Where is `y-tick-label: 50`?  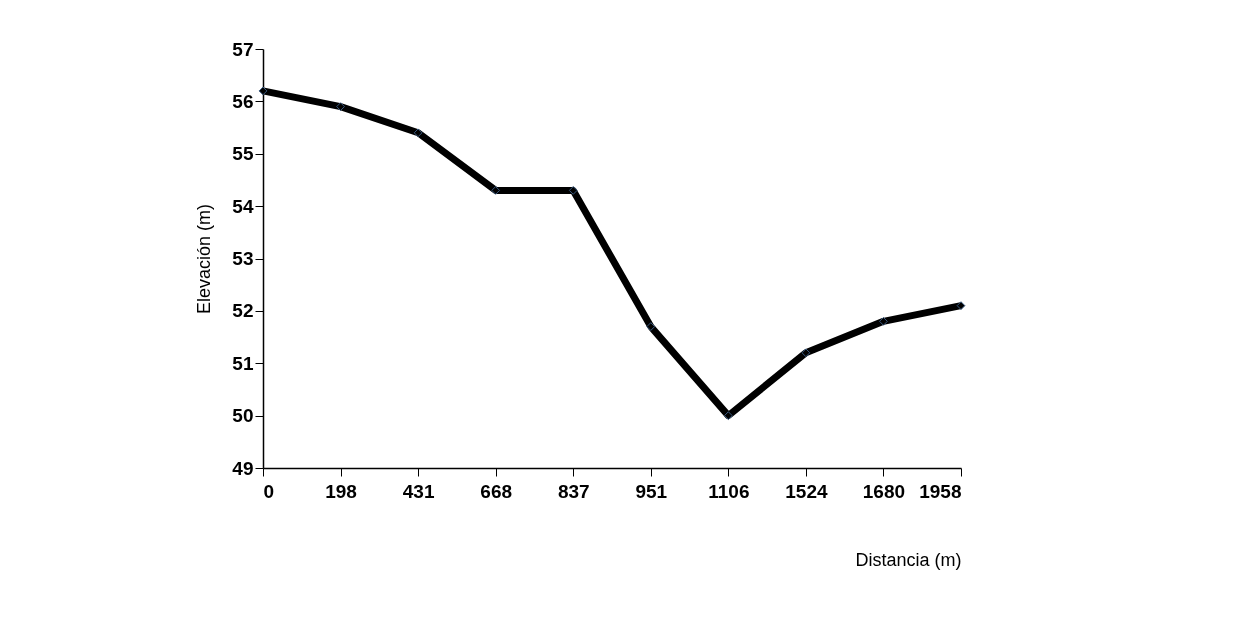
y-tick-label: 50 is located at coordinates (243, 416).